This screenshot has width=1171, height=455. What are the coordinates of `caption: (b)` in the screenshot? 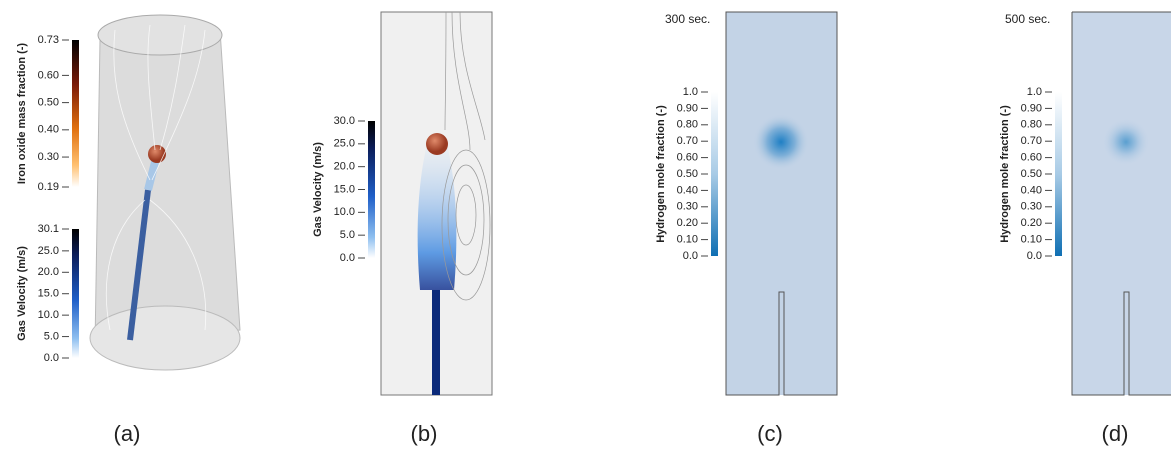 It's located at (424, 433).